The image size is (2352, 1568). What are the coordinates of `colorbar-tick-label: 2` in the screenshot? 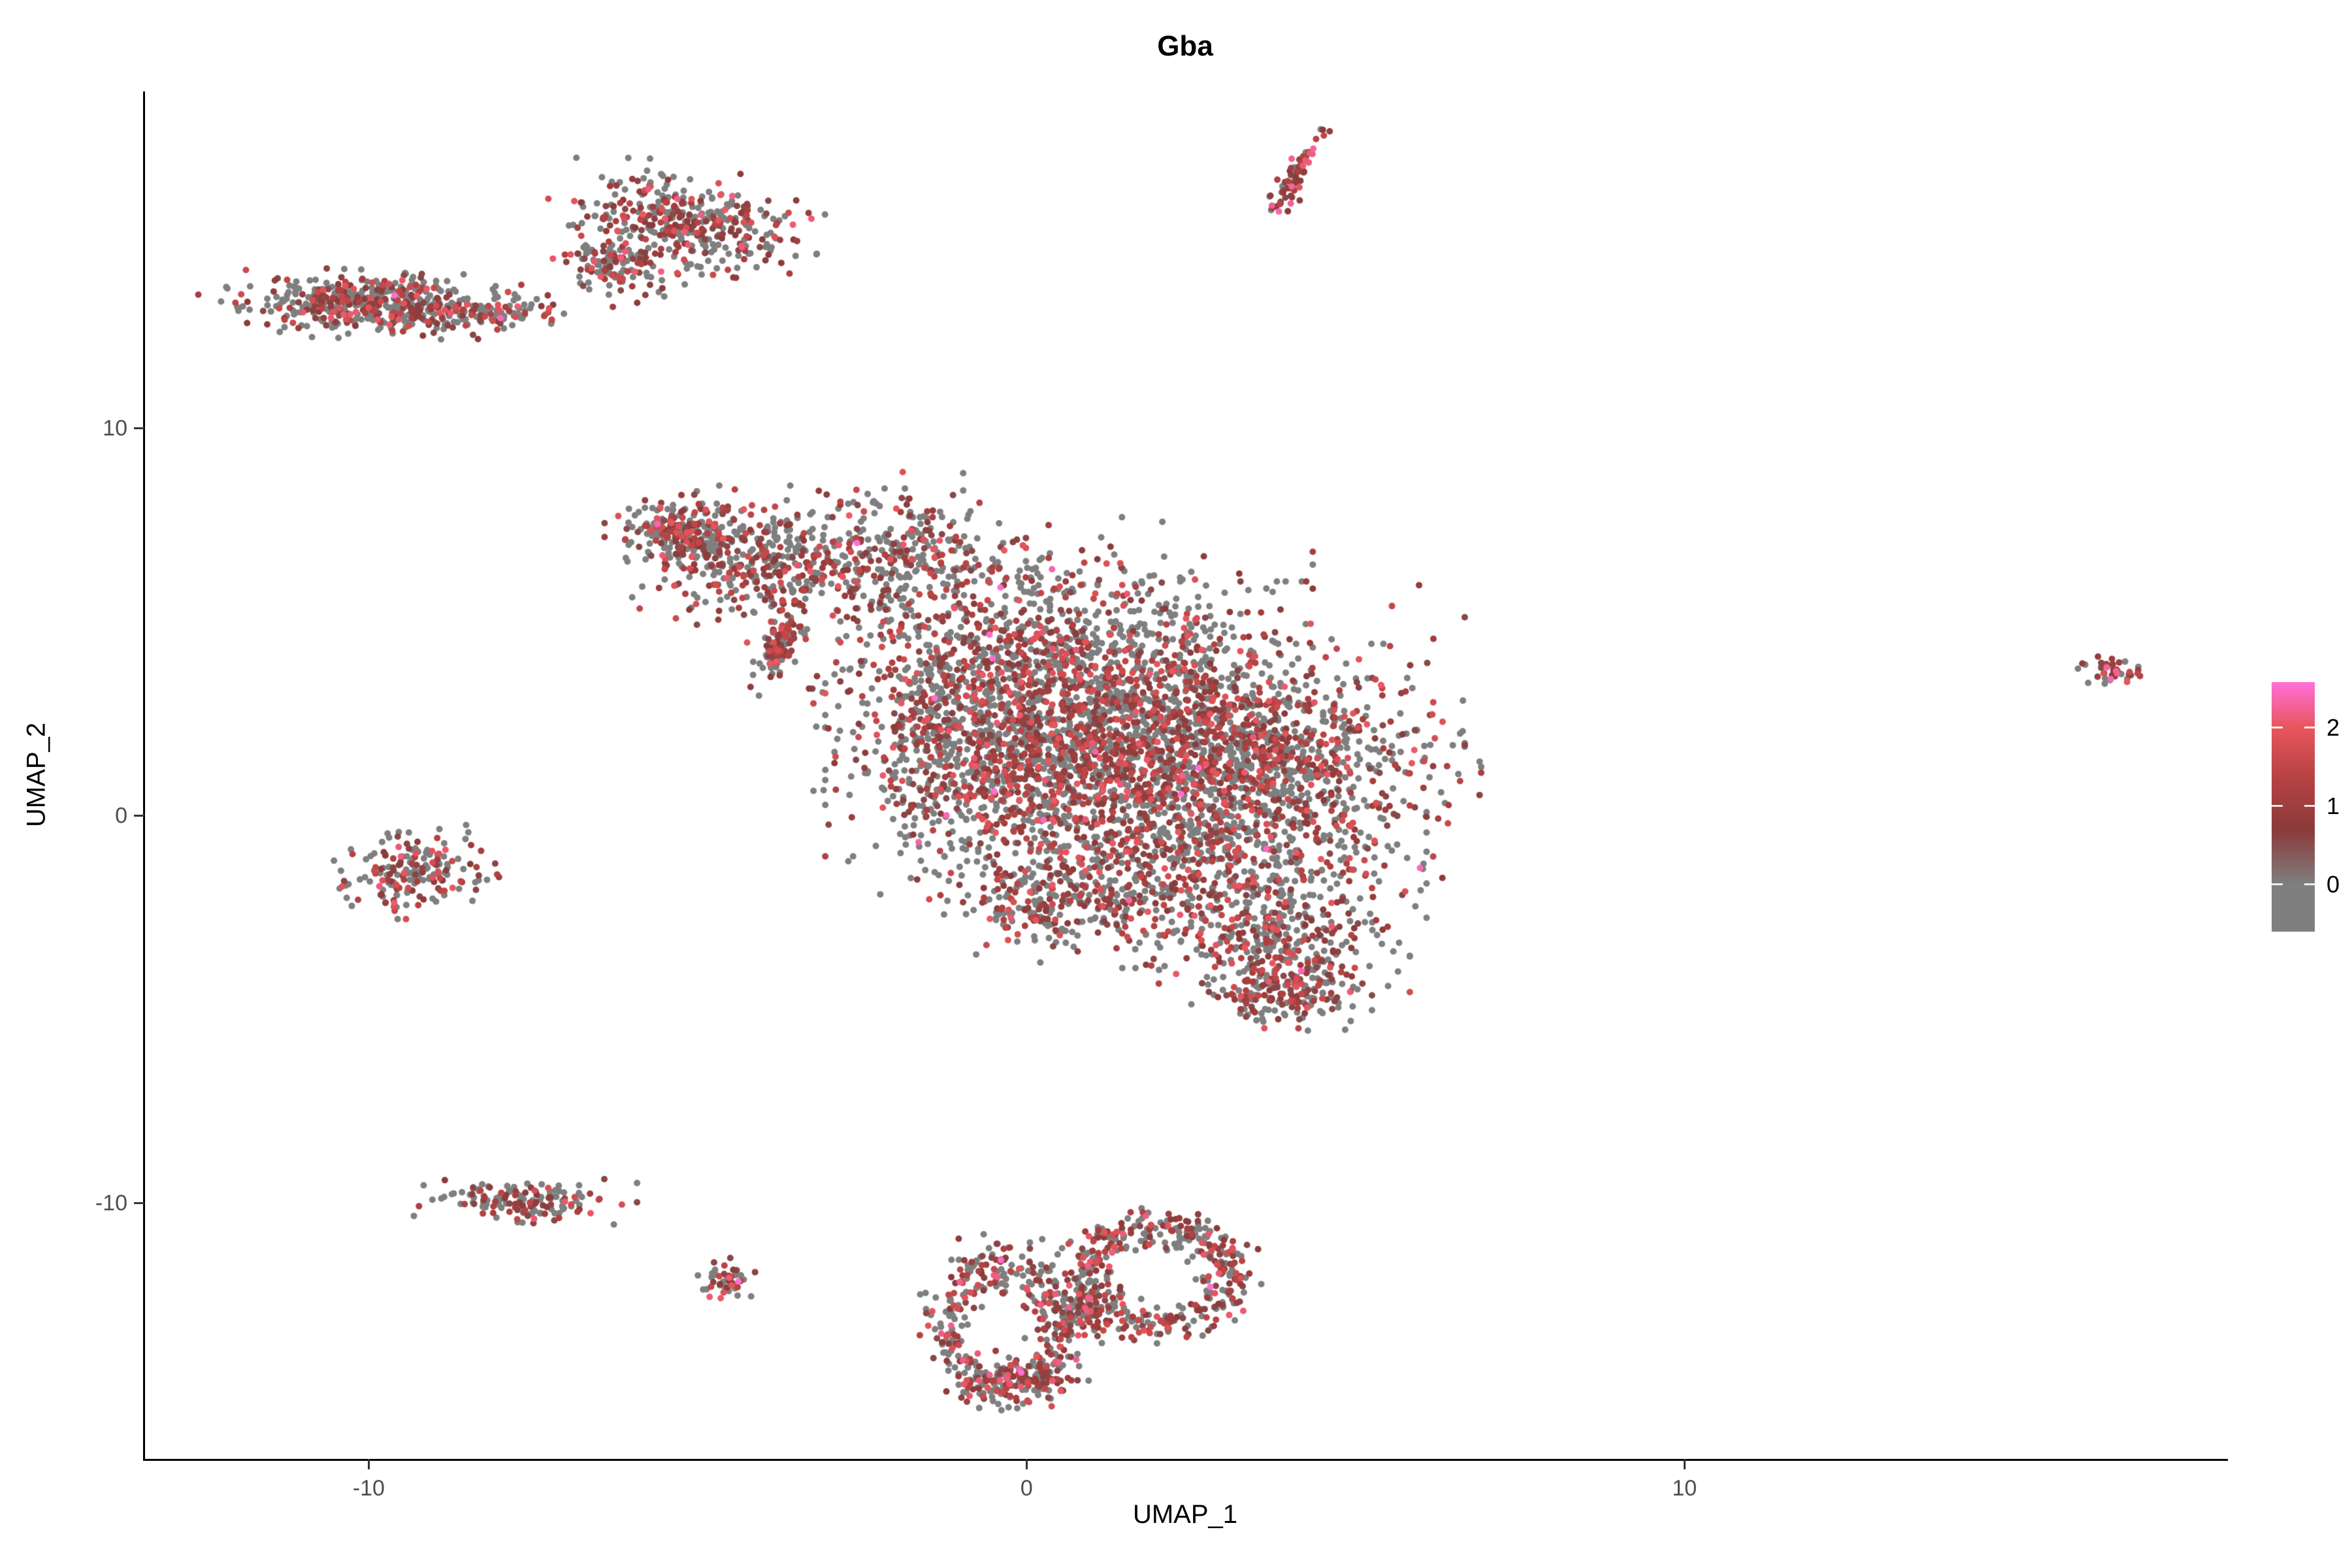 It's located at (2333, 727).